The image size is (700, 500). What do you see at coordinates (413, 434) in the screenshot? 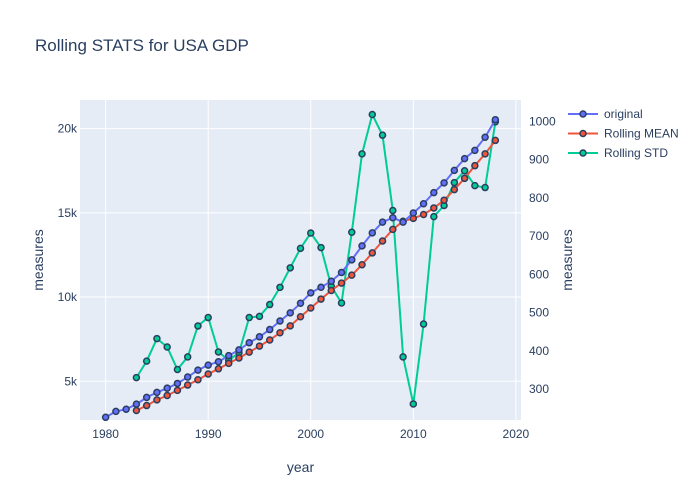
I see `x-tick-label: 2010` at bounding box center [413, 434].